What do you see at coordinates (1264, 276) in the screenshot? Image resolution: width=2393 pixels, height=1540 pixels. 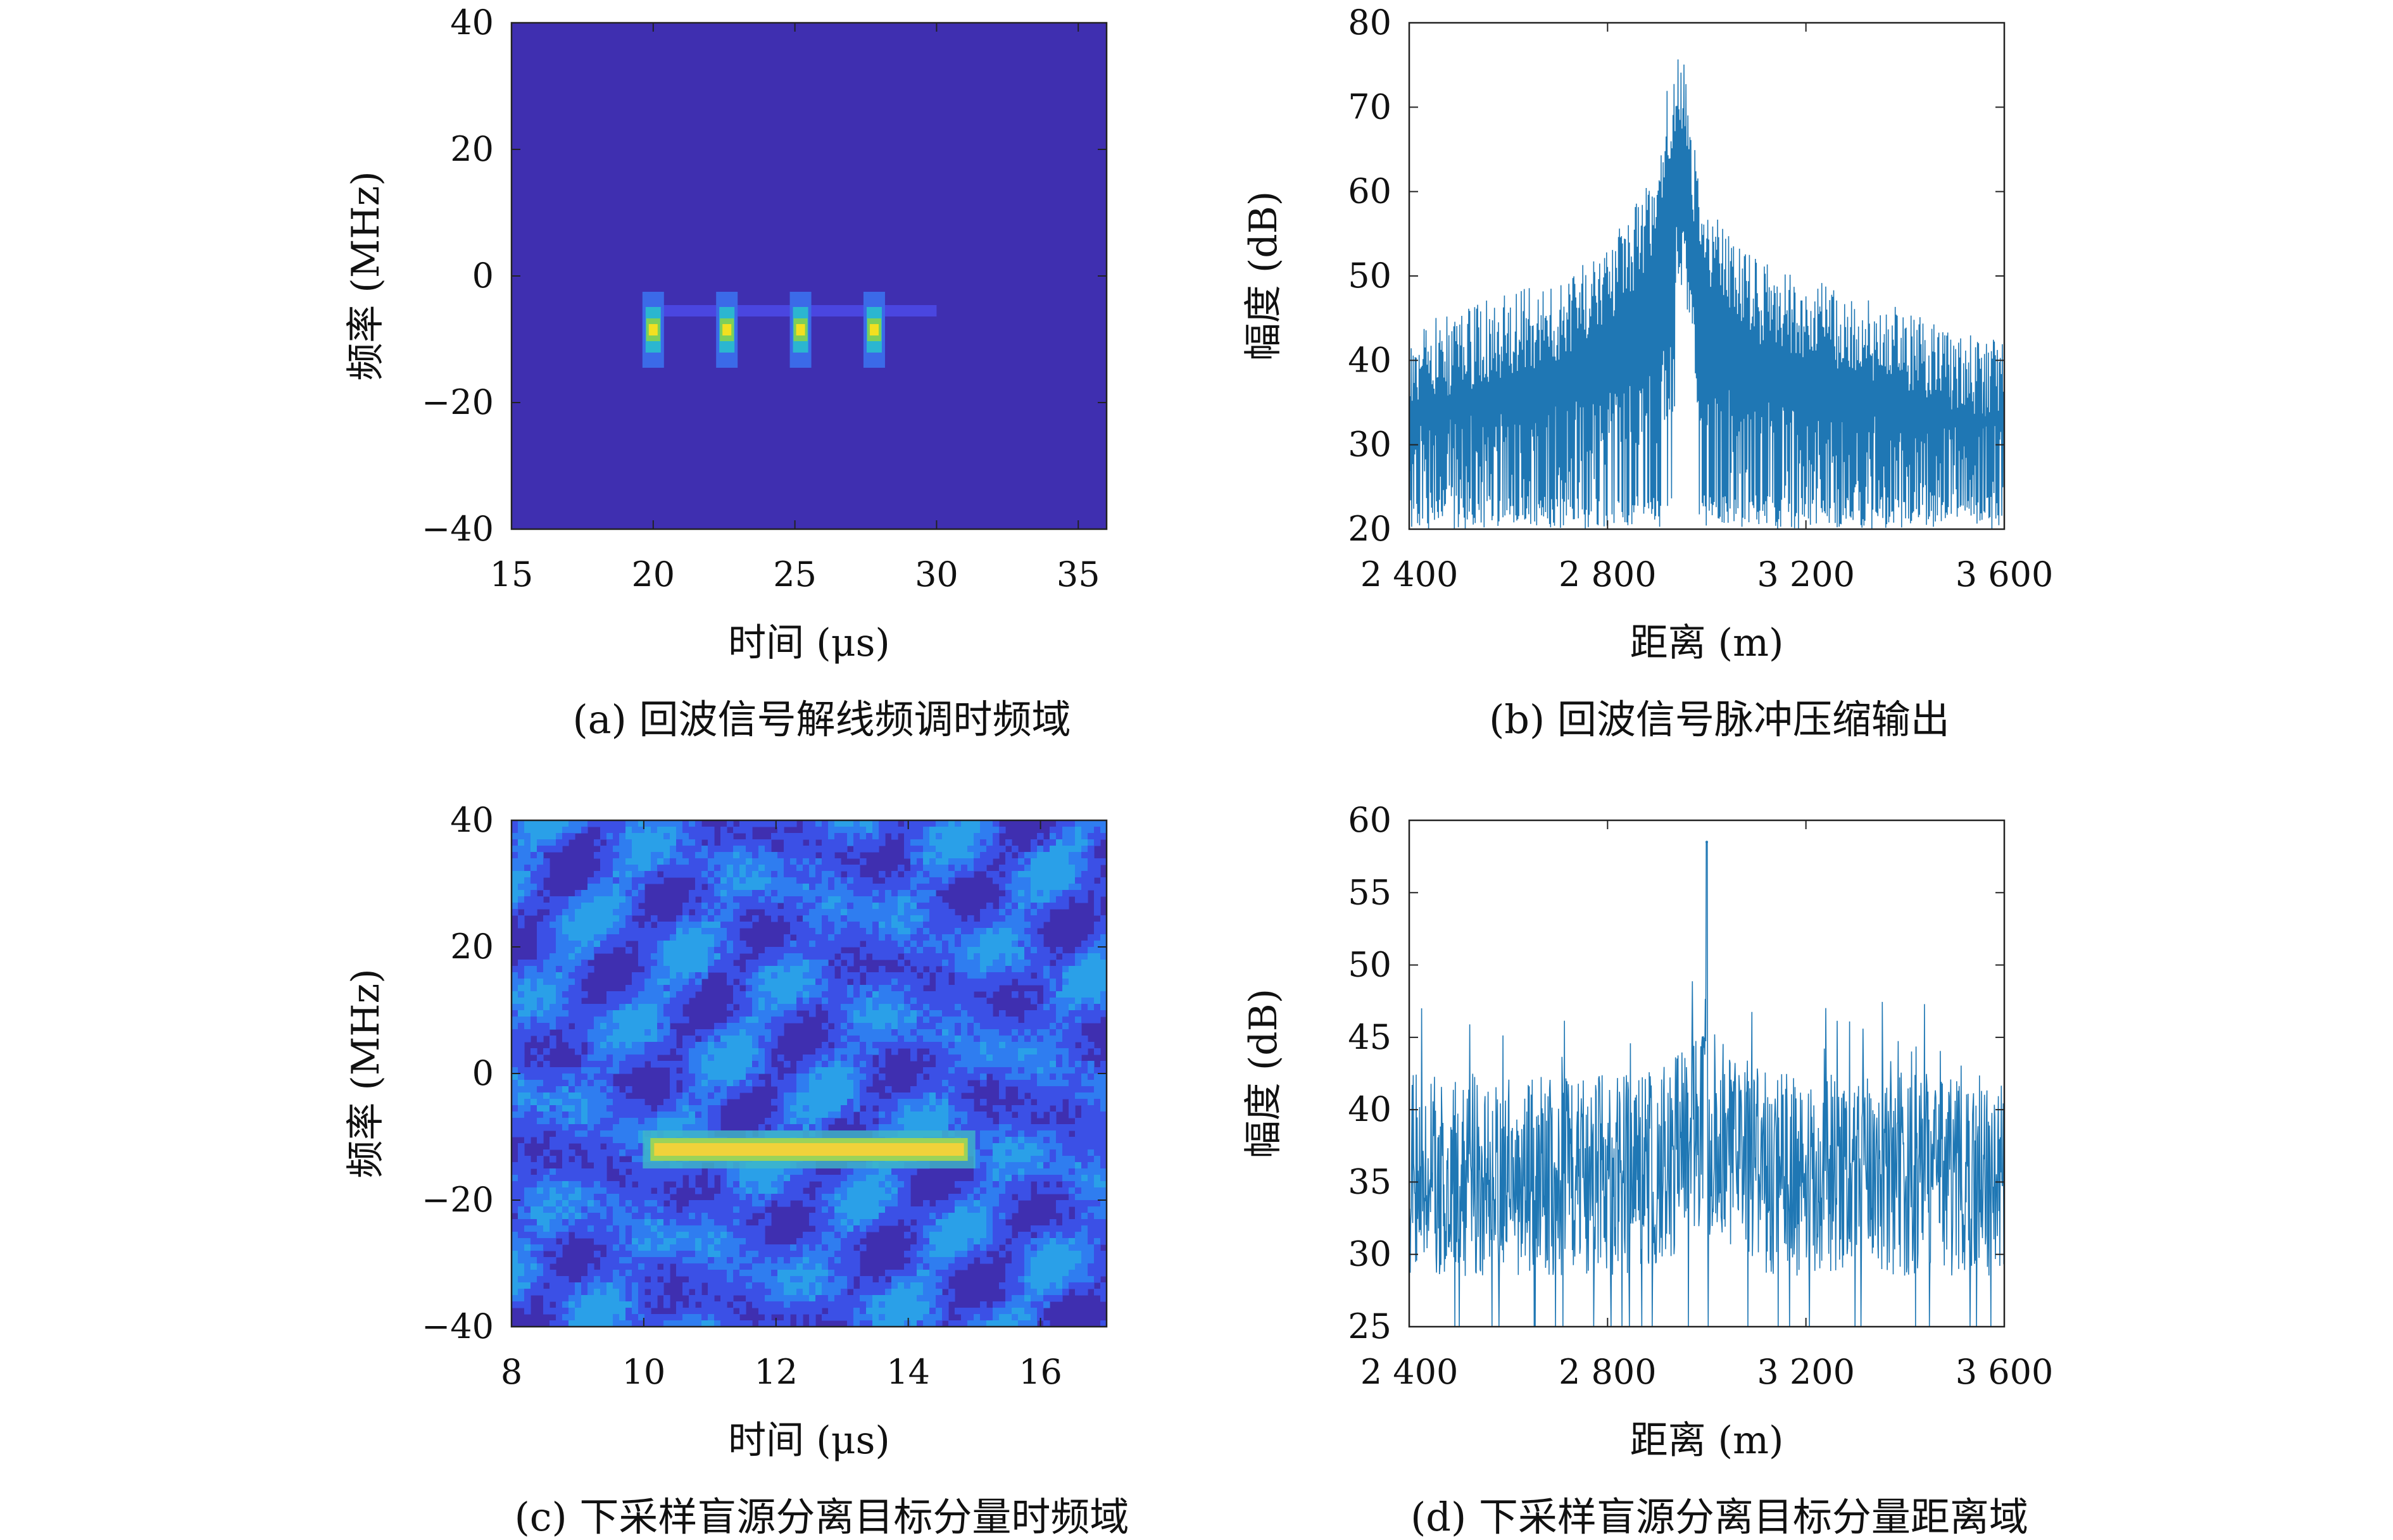 I see `y-axis-label: 幅度 (dB)` at bounding box center [1264, 276].